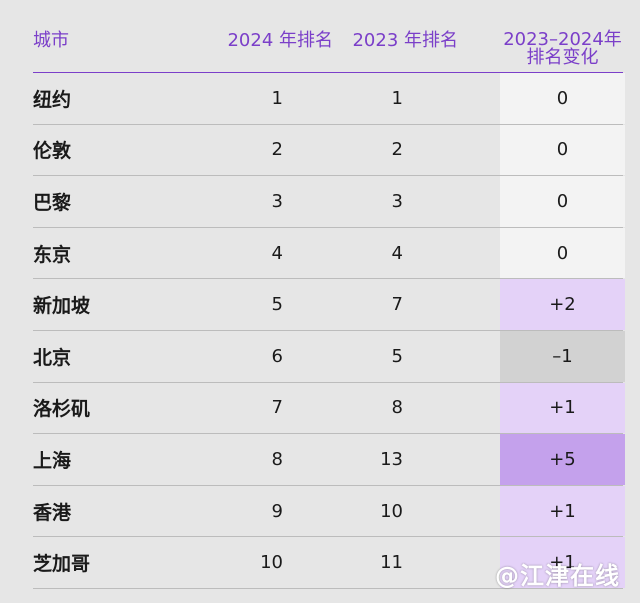 The width and height of the screenshot is (640, 603). What do you see at coordinates (397, 253) in the screenshot?
I see `rank-2023-cell: 4` at bounding box center [397, 253].